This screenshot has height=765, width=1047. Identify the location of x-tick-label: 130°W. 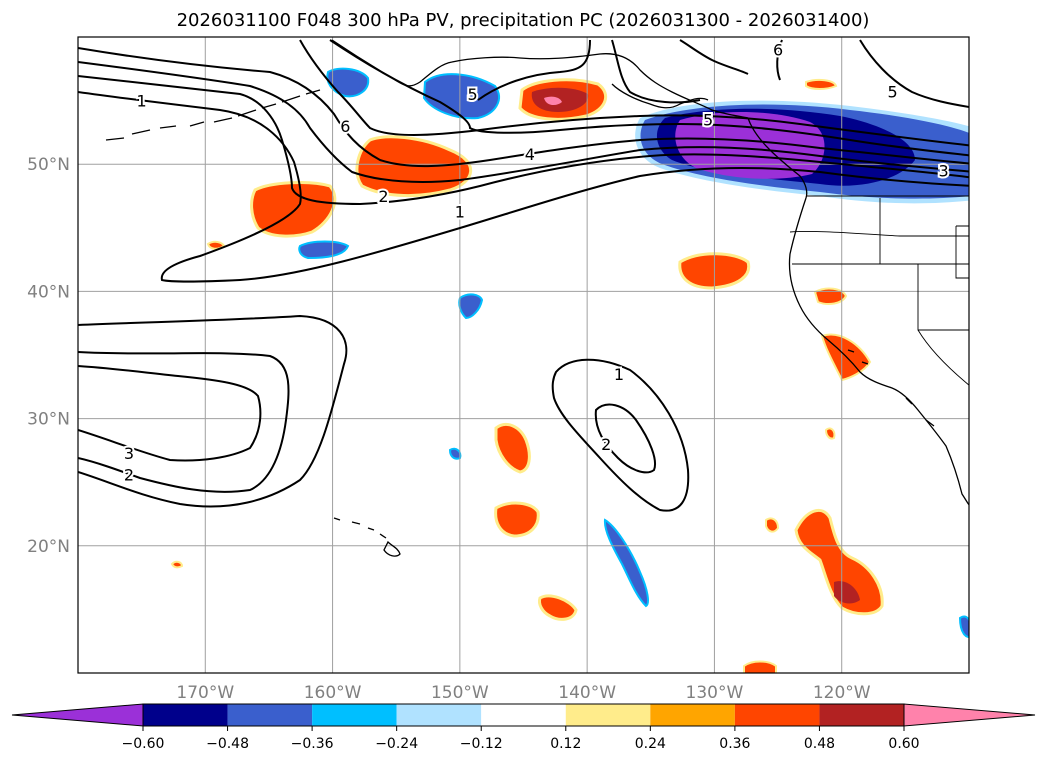
(715, 693).